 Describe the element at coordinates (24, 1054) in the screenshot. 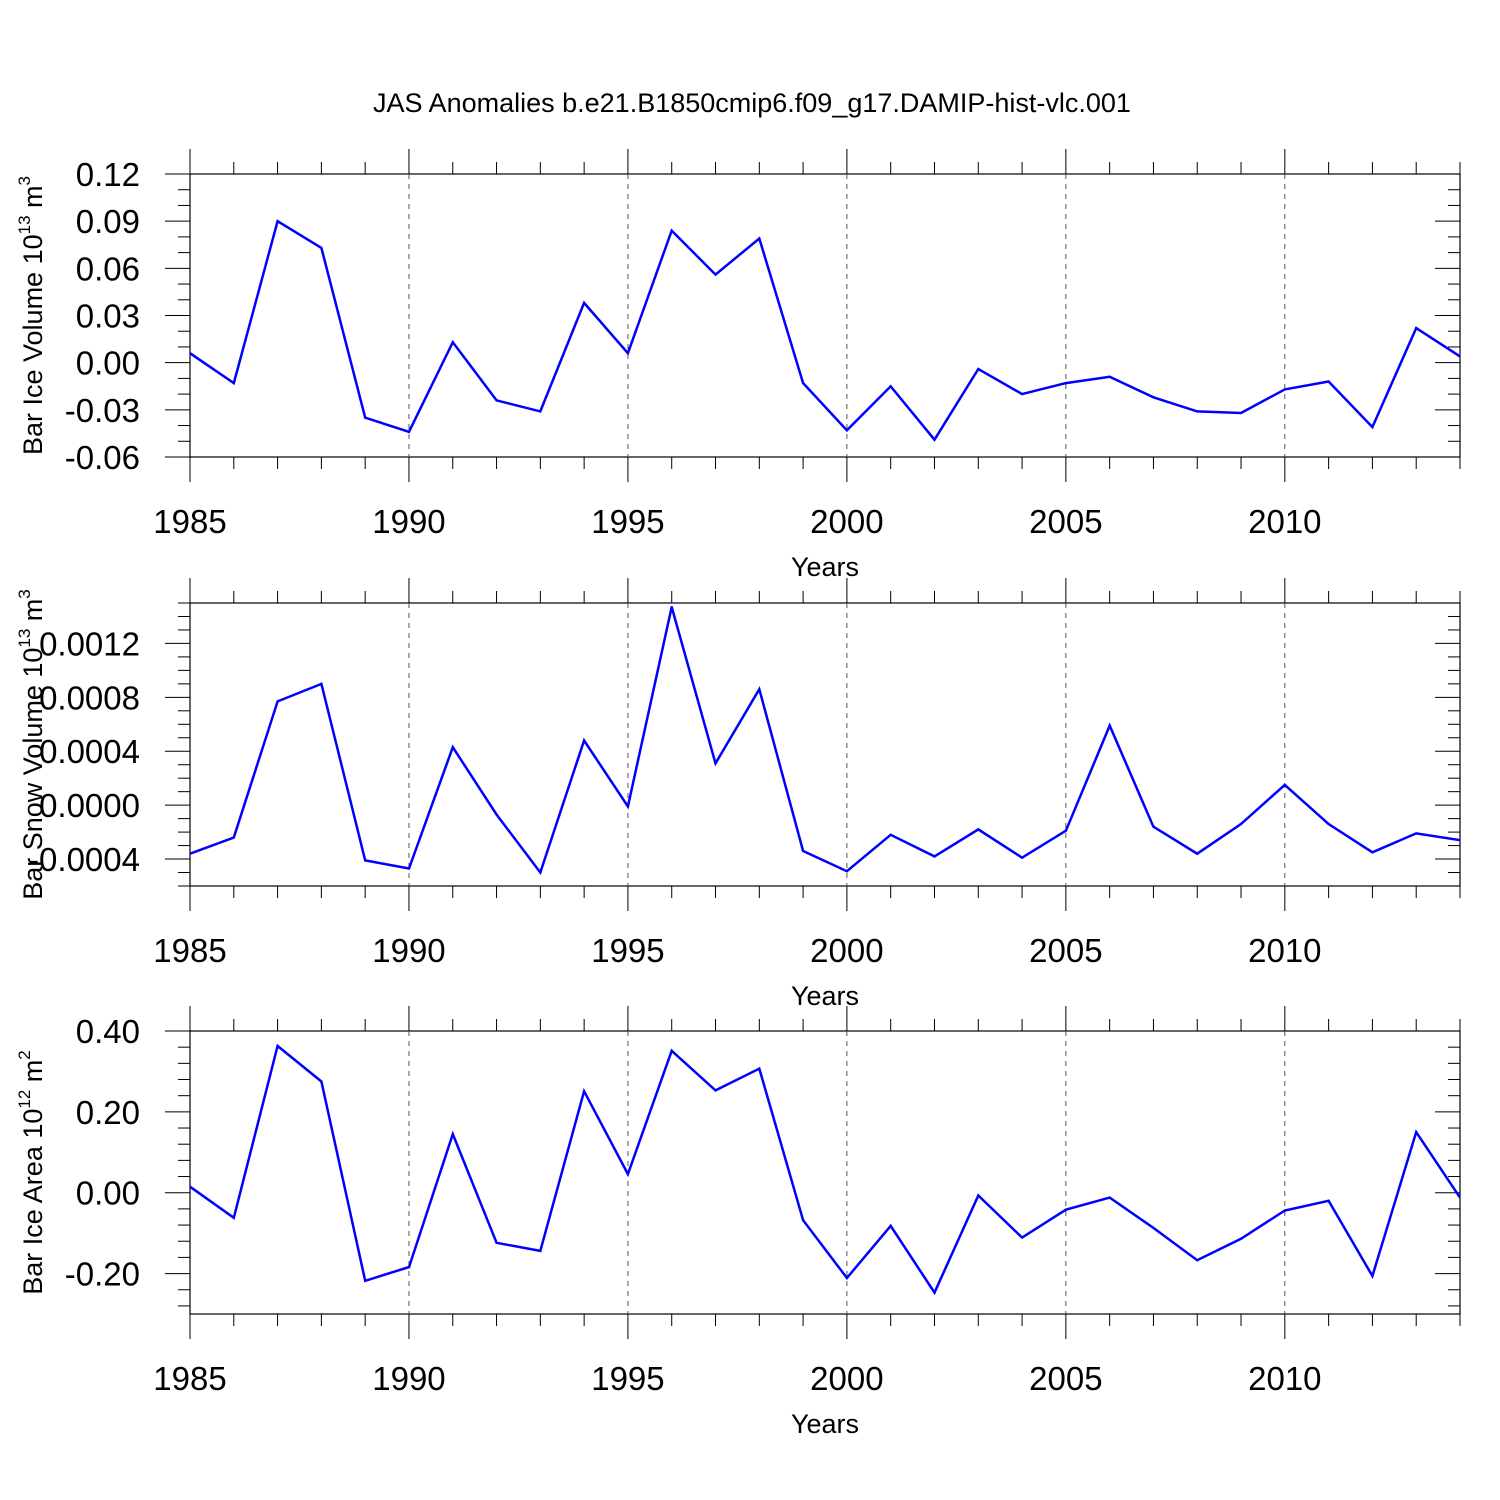

I see `y-axis-label-exponent: 2` at that location.